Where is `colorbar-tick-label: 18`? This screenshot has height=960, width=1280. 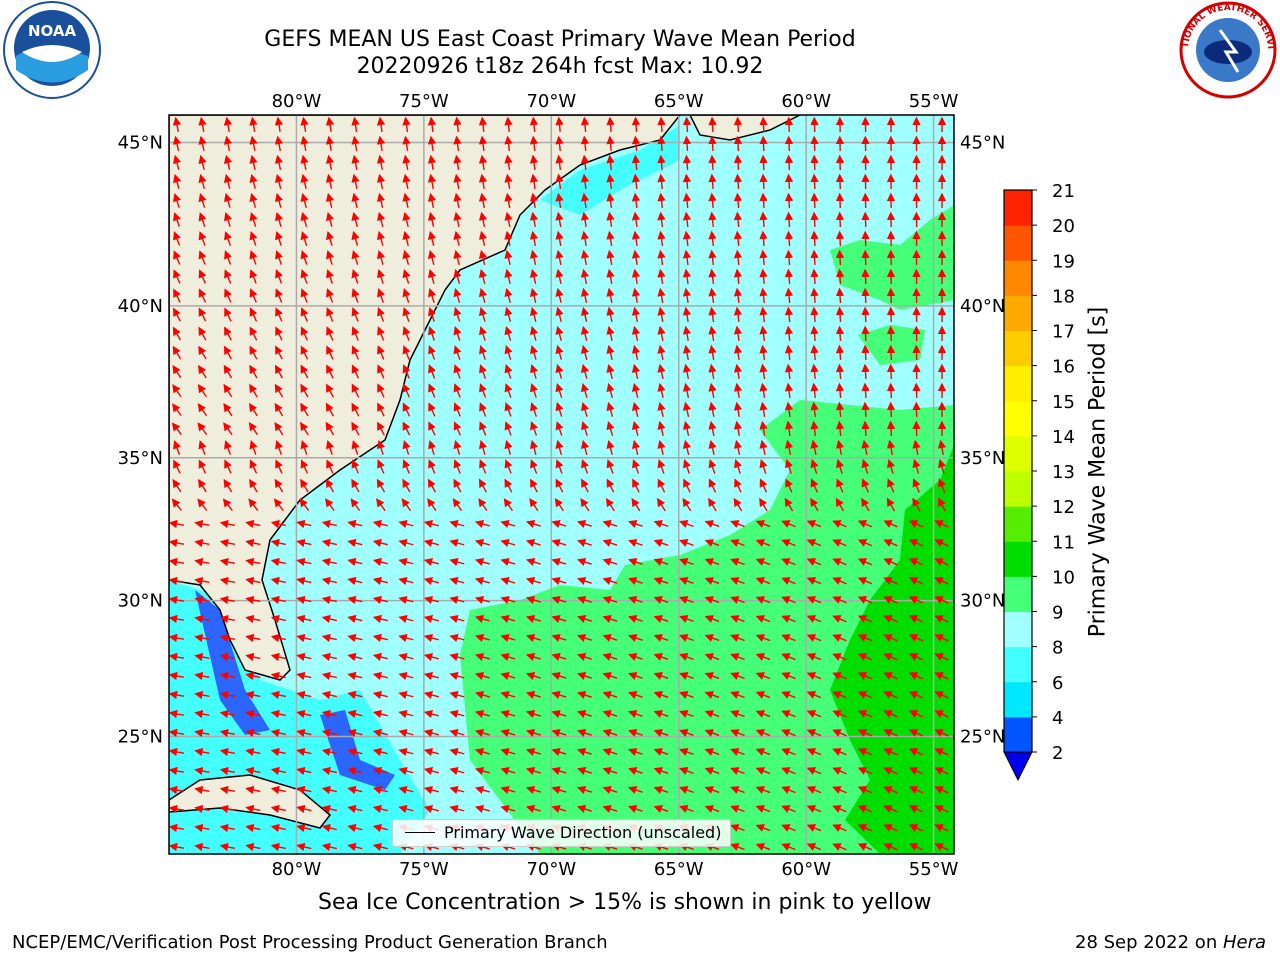 colorbar-tick-label: 18 is located at coordinates (1063, 296).